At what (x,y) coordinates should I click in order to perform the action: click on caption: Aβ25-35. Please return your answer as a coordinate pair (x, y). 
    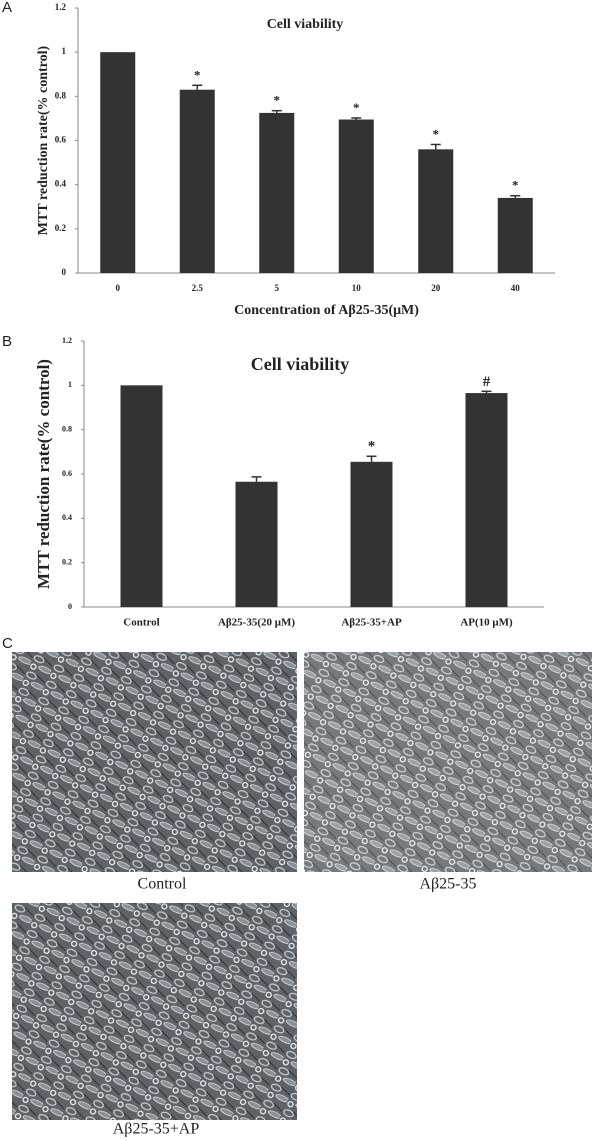
    Looking at the image, I should click on (447, 884).